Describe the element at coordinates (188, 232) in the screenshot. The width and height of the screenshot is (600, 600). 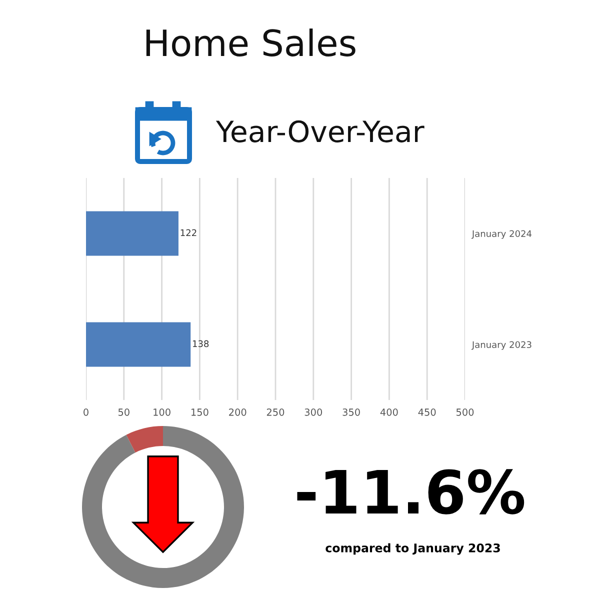
I see `data-label: 122` at that location.